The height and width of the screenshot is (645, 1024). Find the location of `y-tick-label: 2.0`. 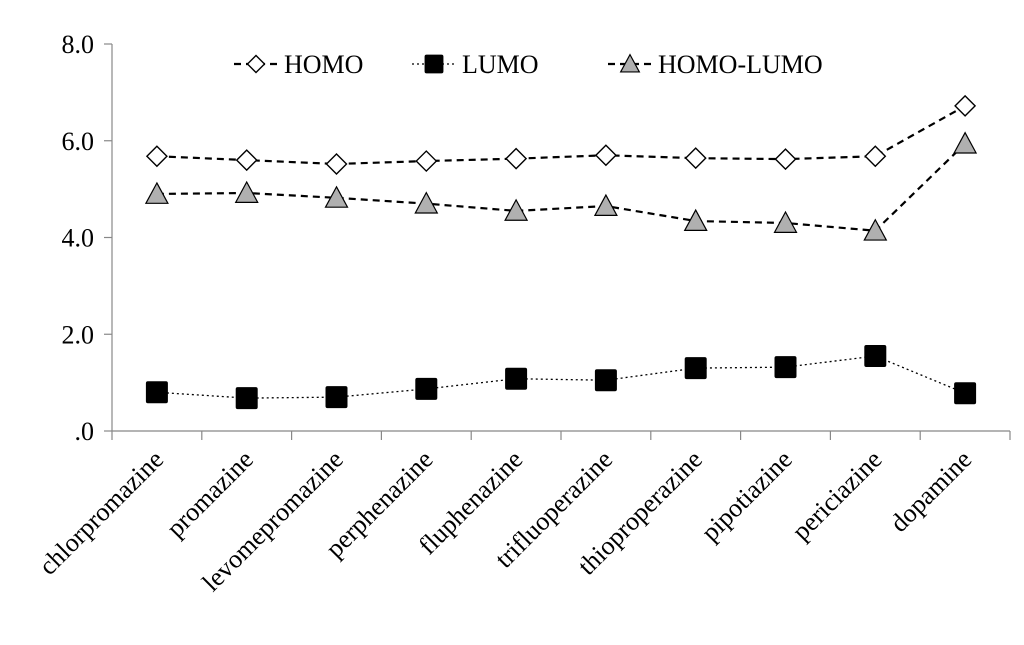

y-tick-label: 2.0 is located at coordinates (78, 334).